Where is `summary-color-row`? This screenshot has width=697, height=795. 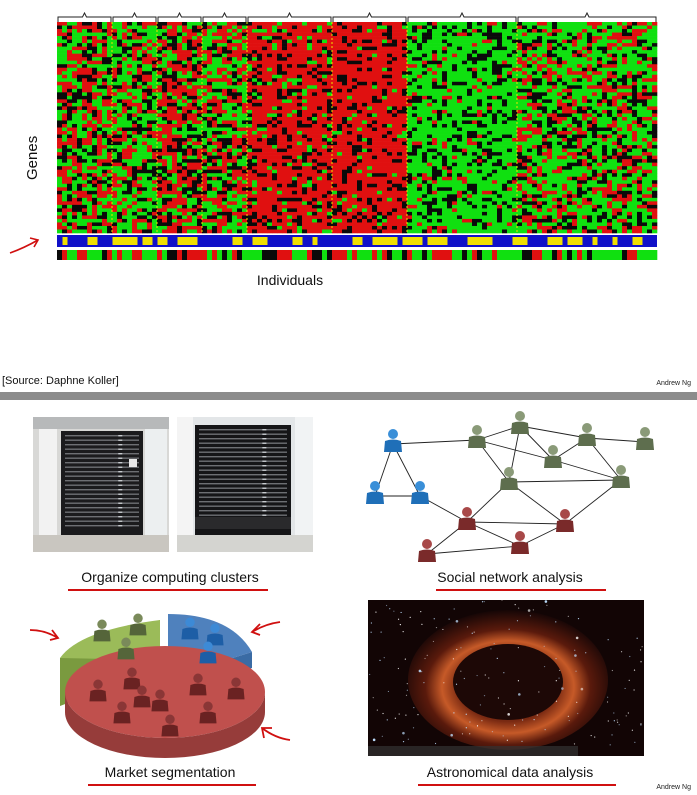 summary-color-row is located at coordinates (357, 255).